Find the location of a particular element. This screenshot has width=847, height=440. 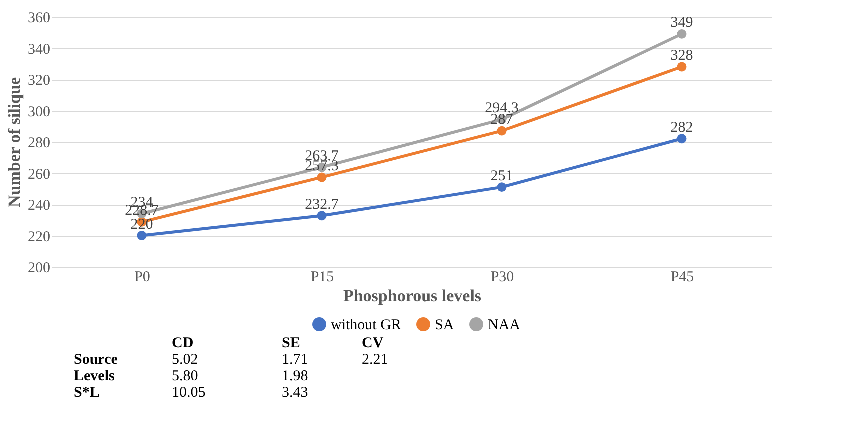

y-tick-label: 300 is located at coordinates (39, 112).